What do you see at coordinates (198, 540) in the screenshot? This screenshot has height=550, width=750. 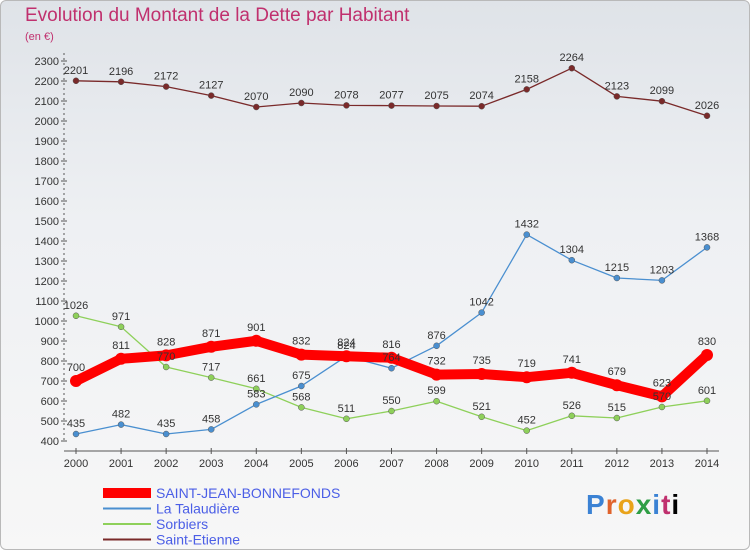 I see `legend-label: Saint-Etienne` at bounding box center [198, 540].